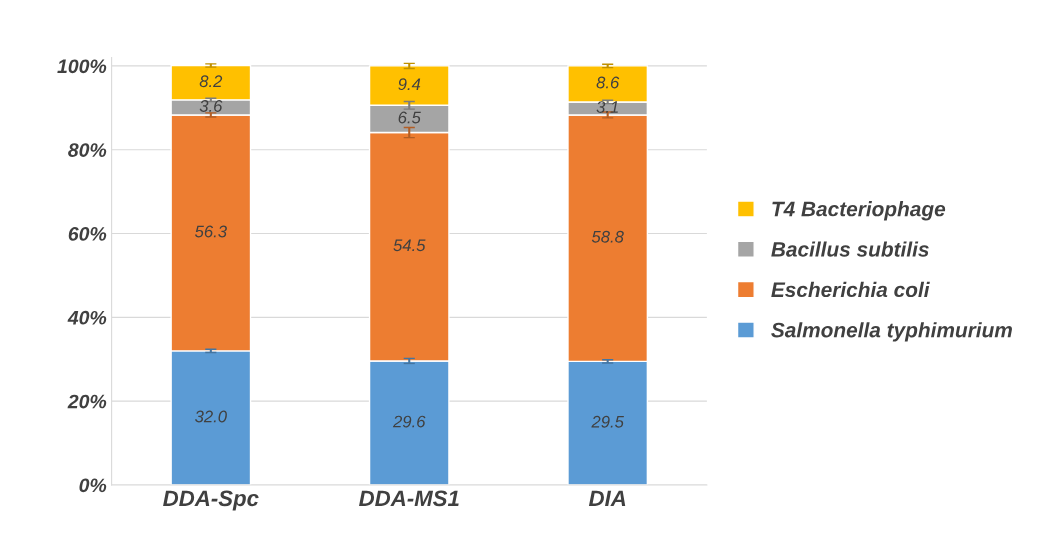  I want to click on y-tick-label: 40%, so click(87, 317).